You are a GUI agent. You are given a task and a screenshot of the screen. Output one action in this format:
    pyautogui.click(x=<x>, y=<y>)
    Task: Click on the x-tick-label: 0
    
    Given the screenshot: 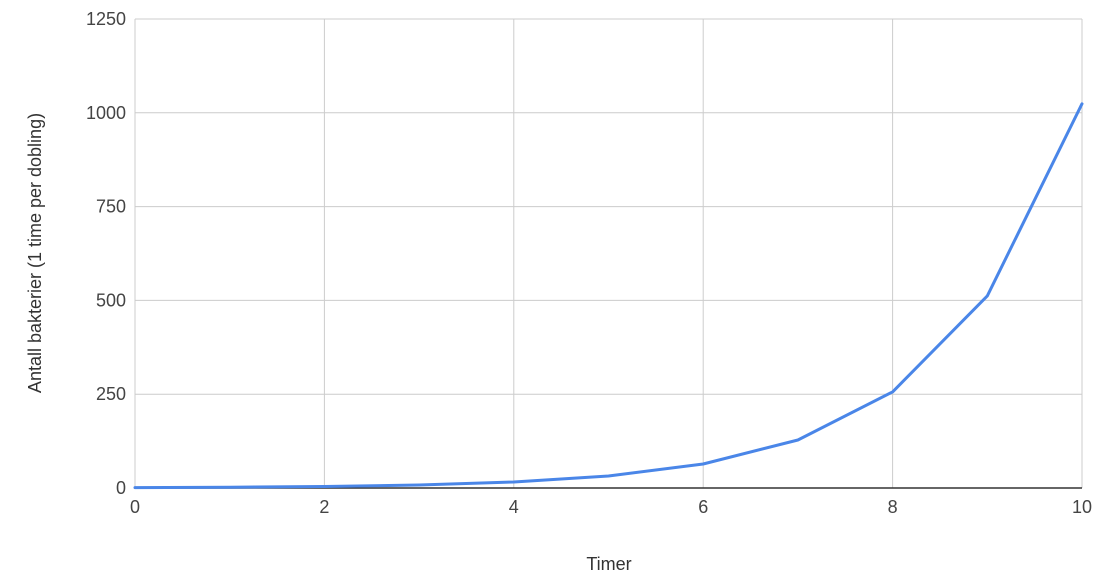 What is the action you would take?
    pyautogui.click(x=135, y=507)
    